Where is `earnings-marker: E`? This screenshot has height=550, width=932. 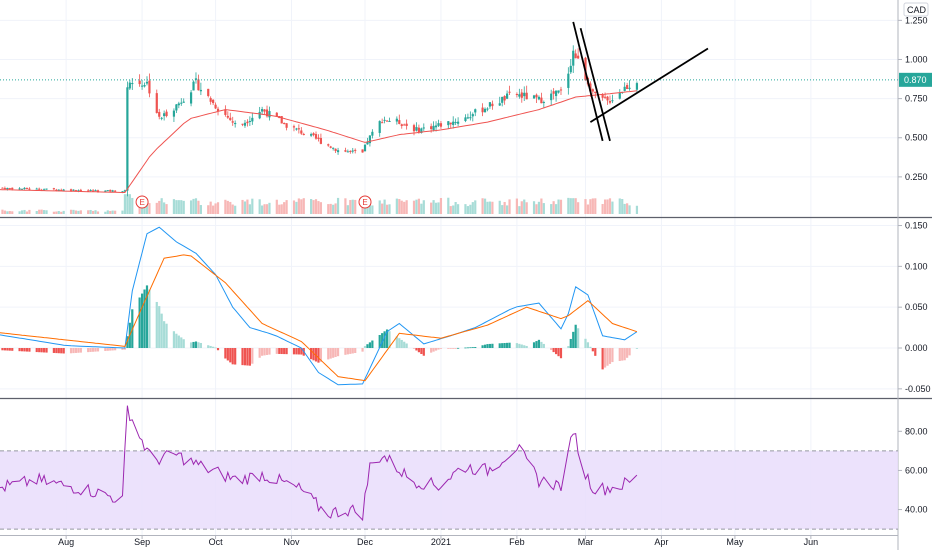 earnings-marker: E is located at coordinates (365, 202).